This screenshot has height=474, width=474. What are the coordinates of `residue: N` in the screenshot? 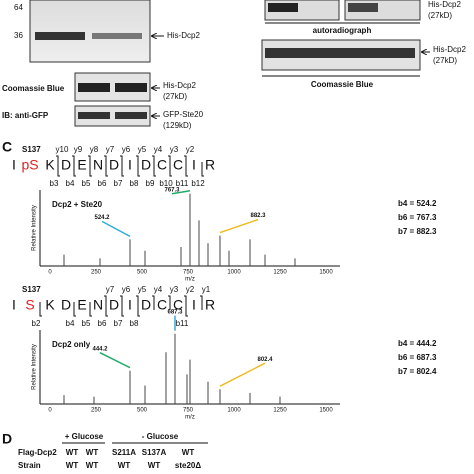 It's located at (98, 305).